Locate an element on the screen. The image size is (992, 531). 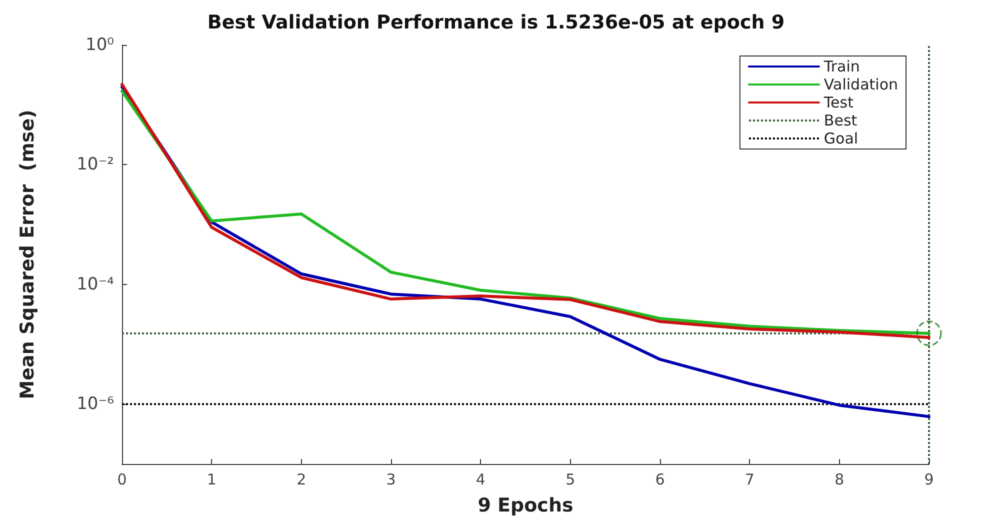
x-tick-label: 9 is located at coordinates (929, 479).